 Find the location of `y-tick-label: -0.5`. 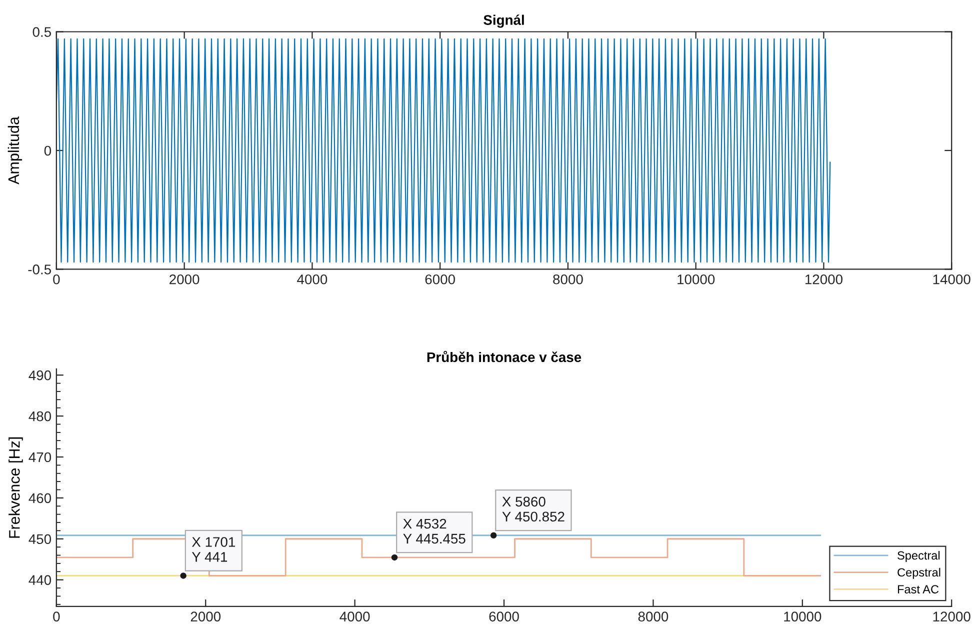

y-tick-label: -0.5 is located at coordinates (39, 269).